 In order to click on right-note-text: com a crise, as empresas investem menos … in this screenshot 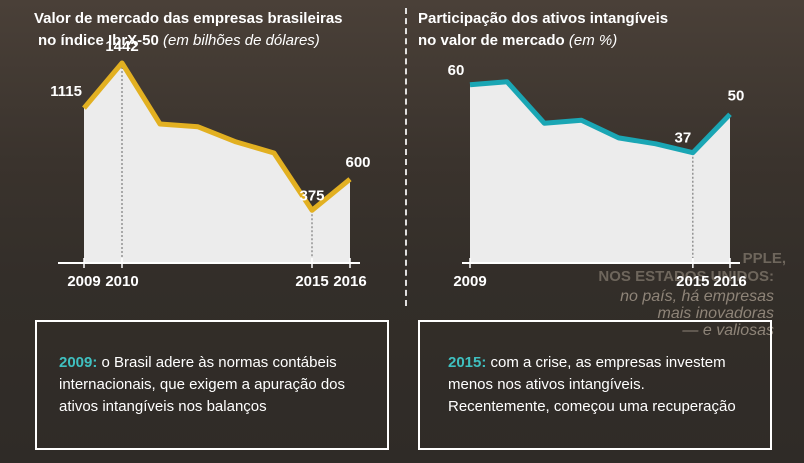, I will do `click(592, 384)`.